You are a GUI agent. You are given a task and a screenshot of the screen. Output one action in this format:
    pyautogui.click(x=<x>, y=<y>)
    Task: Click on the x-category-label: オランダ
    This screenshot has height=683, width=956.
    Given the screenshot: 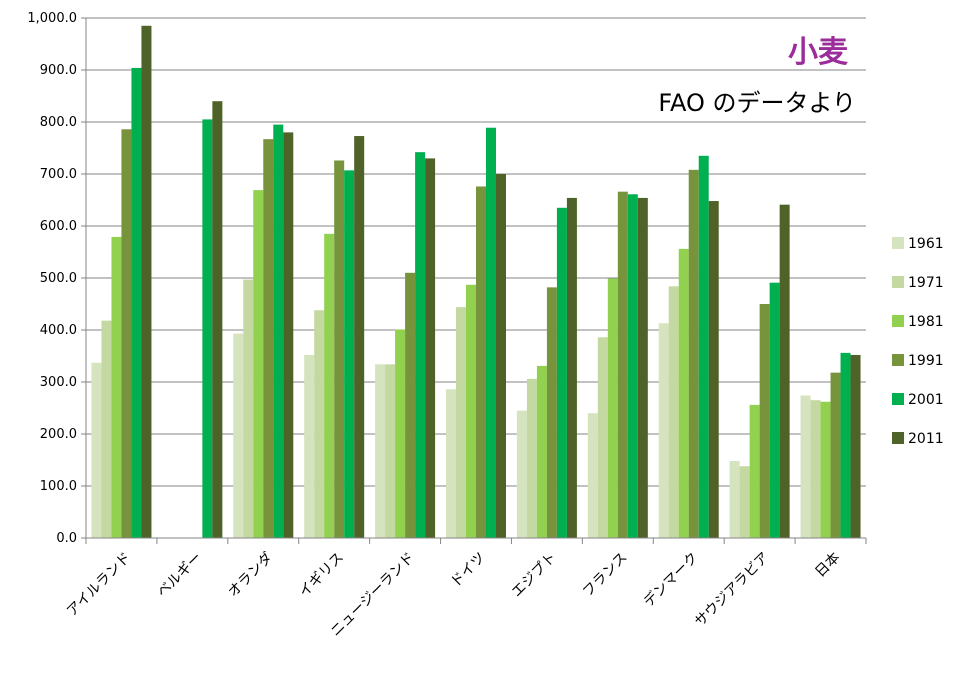 What is the action you would take?
    pyautogui.click(x=250, y=575)
    